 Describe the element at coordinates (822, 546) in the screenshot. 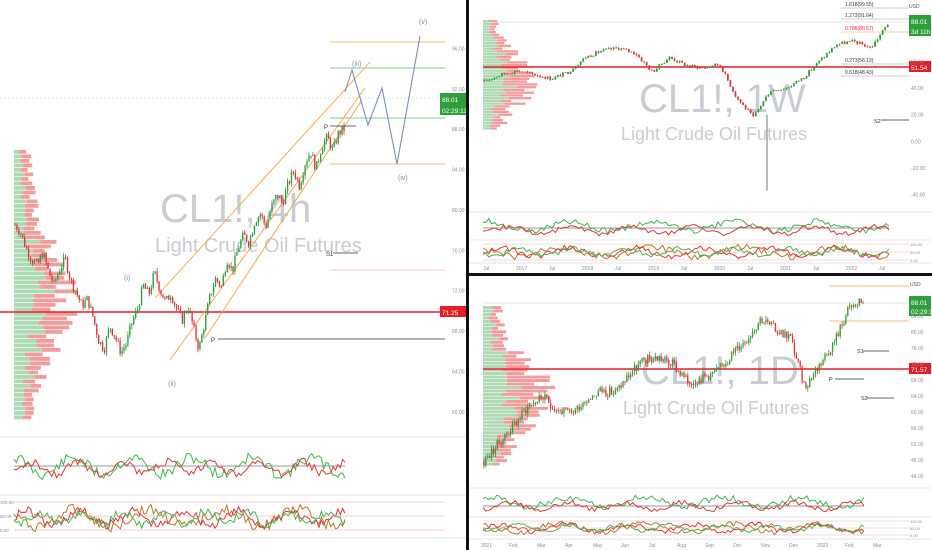

I see `x-tick-label: 2022` at that location.